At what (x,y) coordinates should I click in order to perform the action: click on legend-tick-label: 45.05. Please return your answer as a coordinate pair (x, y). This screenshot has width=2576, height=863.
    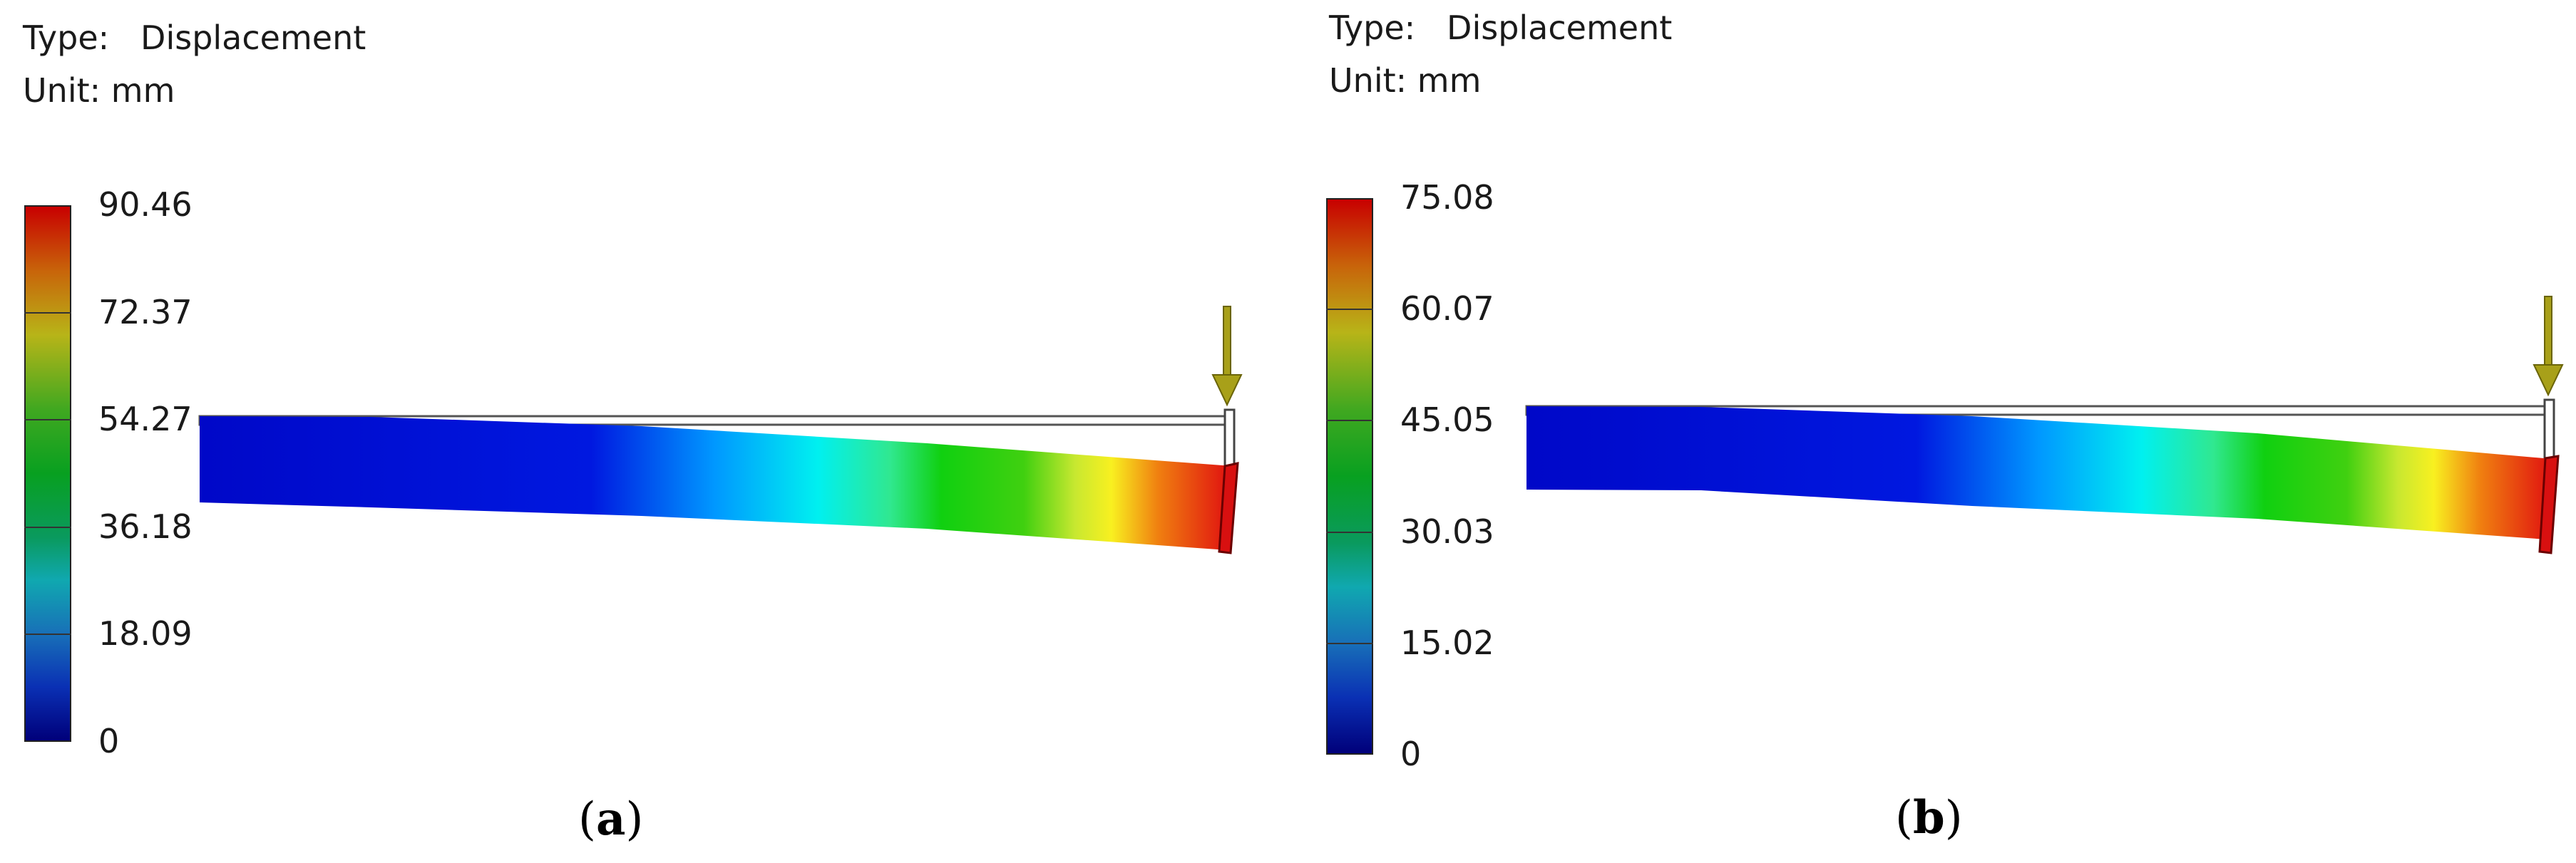
    Looking at the image, I should click on (1447, 421).